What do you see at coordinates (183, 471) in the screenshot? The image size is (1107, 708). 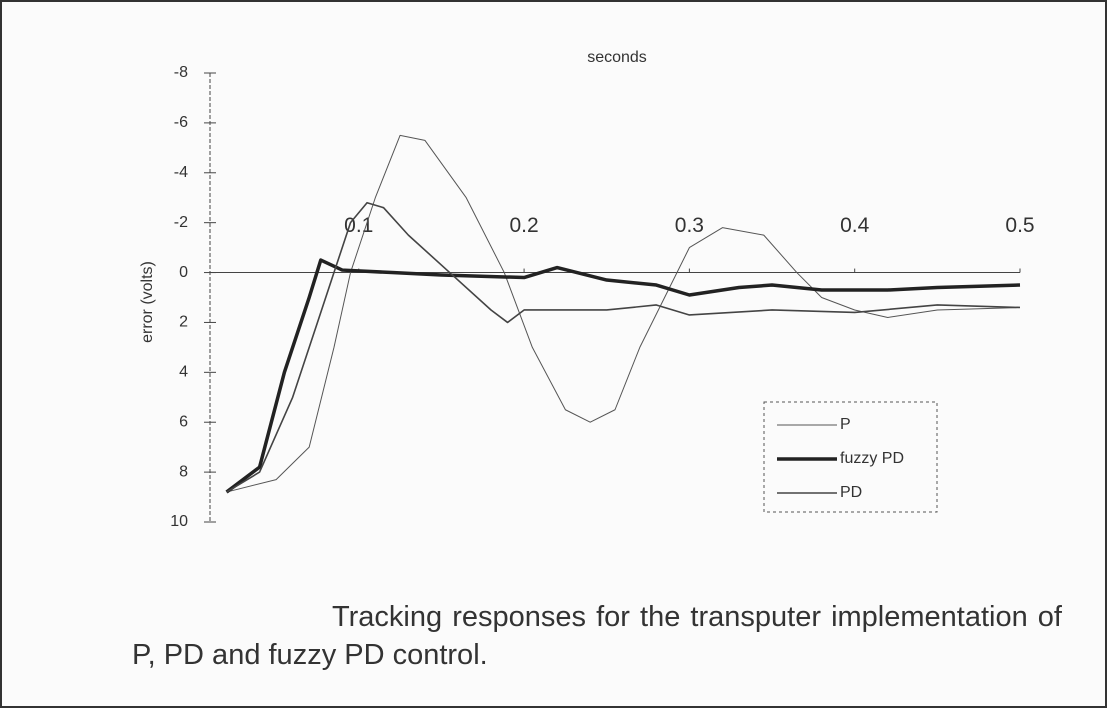 I see `y-tick-label: 8` at bounding box center [183, 471].